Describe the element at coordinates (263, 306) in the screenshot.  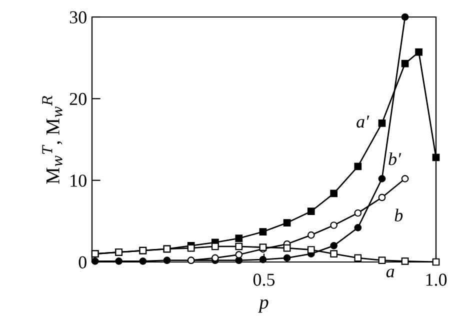
I see `x-axis-title: p` at that location.